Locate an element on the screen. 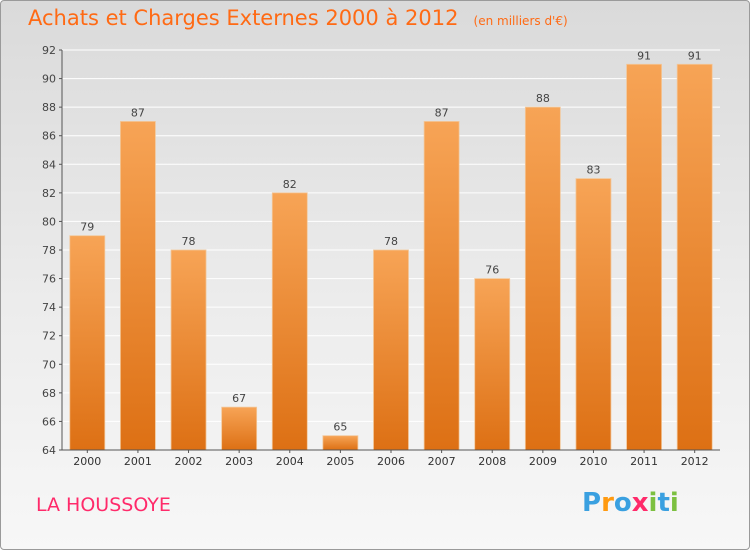  y-tick-label: 64 is located at coordinates (49, 450).